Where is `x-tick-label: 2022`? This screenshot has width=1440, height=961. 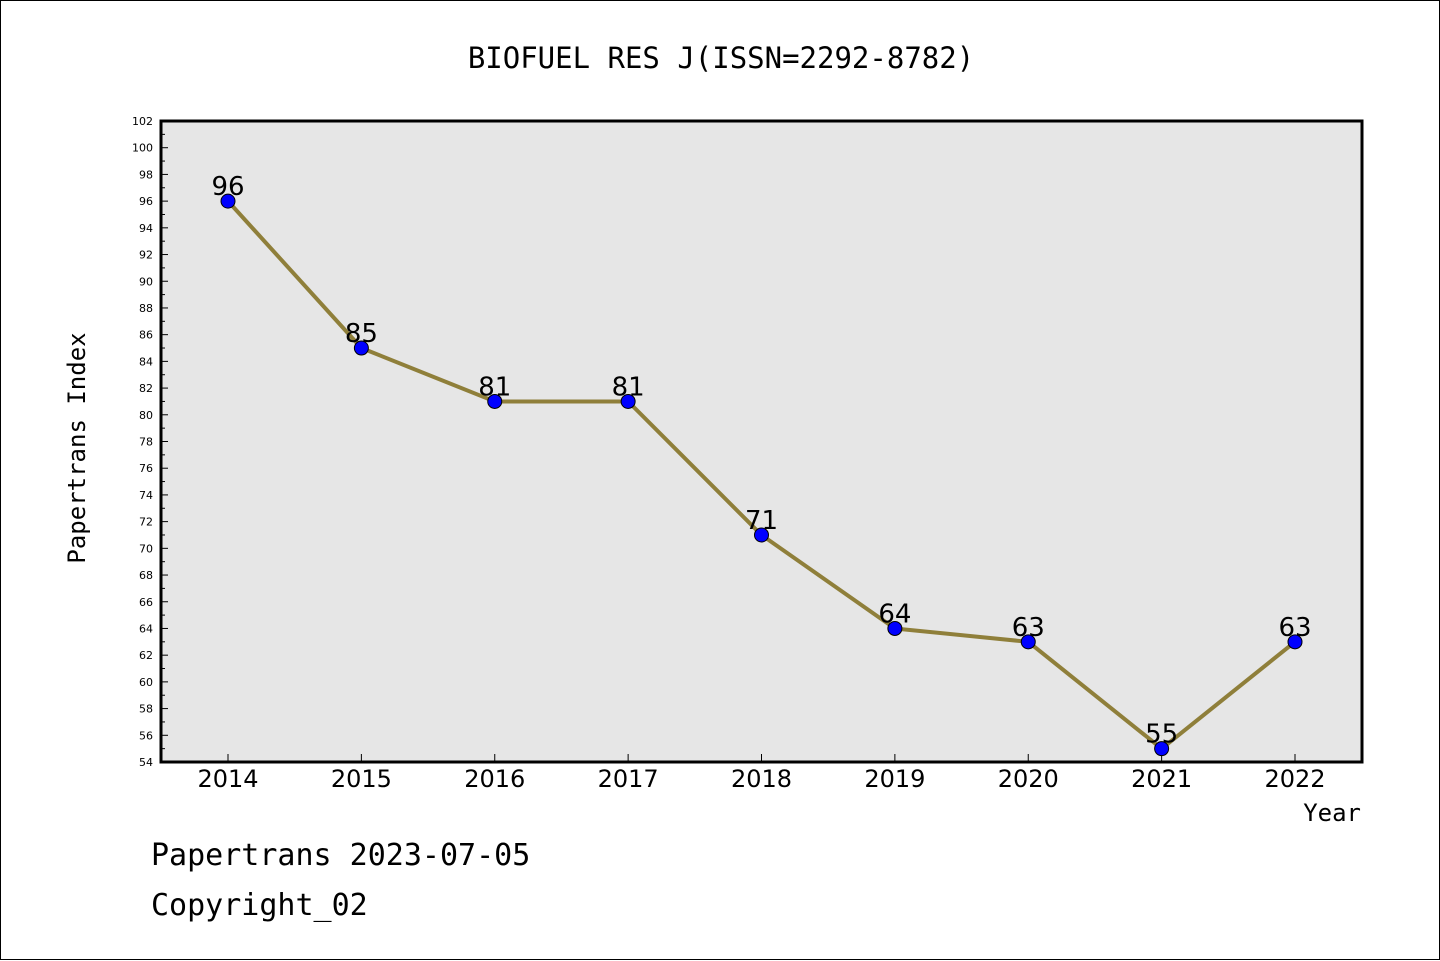
x-tick-label: 2022 is located at coordinates (1294, 779).